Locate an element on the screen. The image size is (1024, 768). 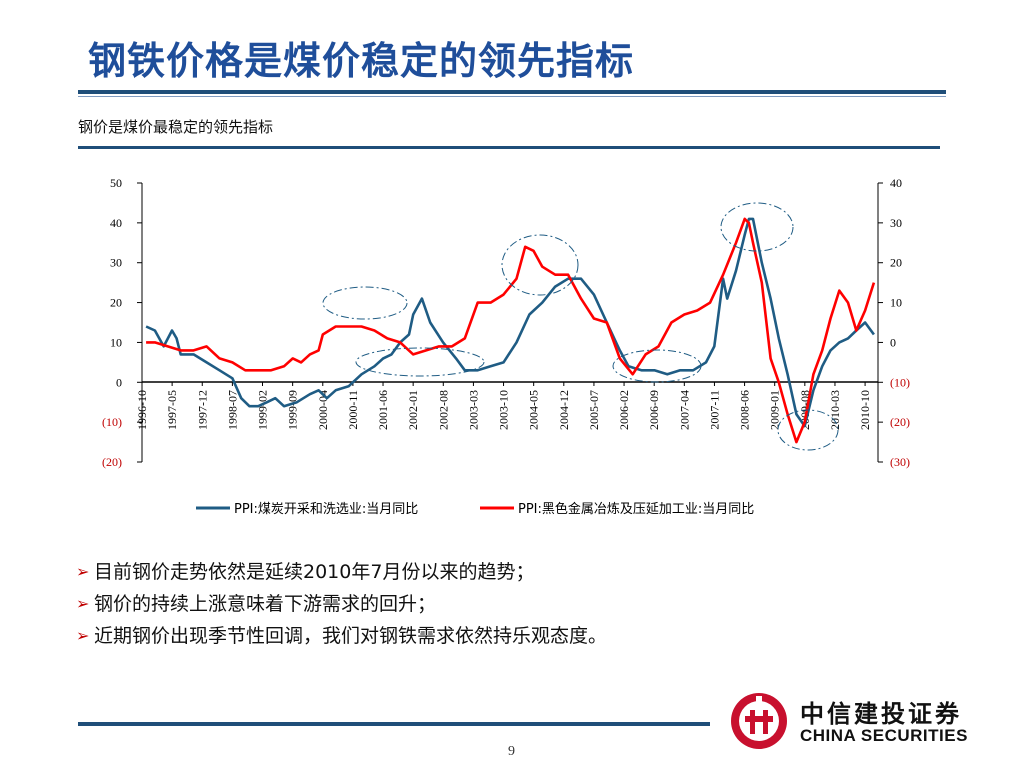
y-left-tick-label: 50 is located at coordinates (116, 183).